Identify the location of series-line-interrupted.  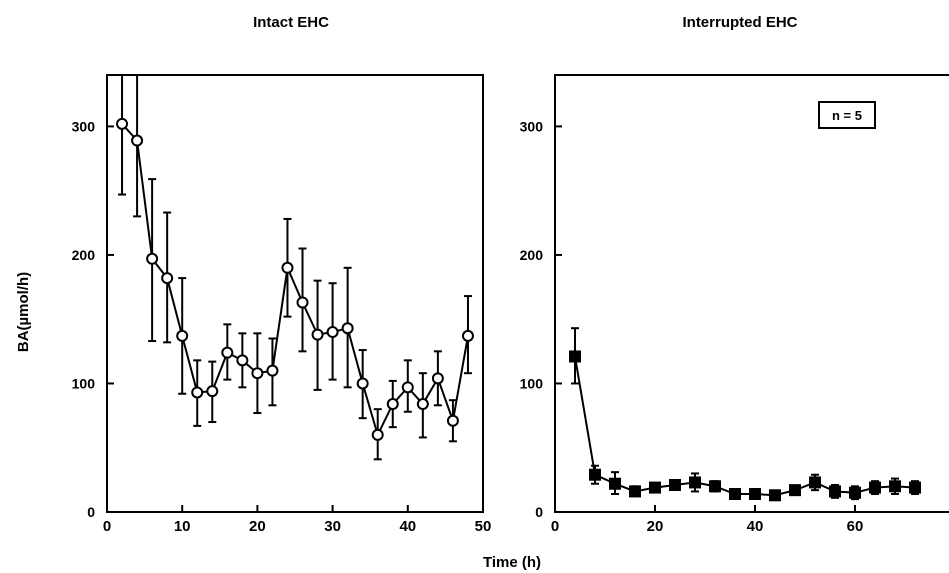
(745, 426).